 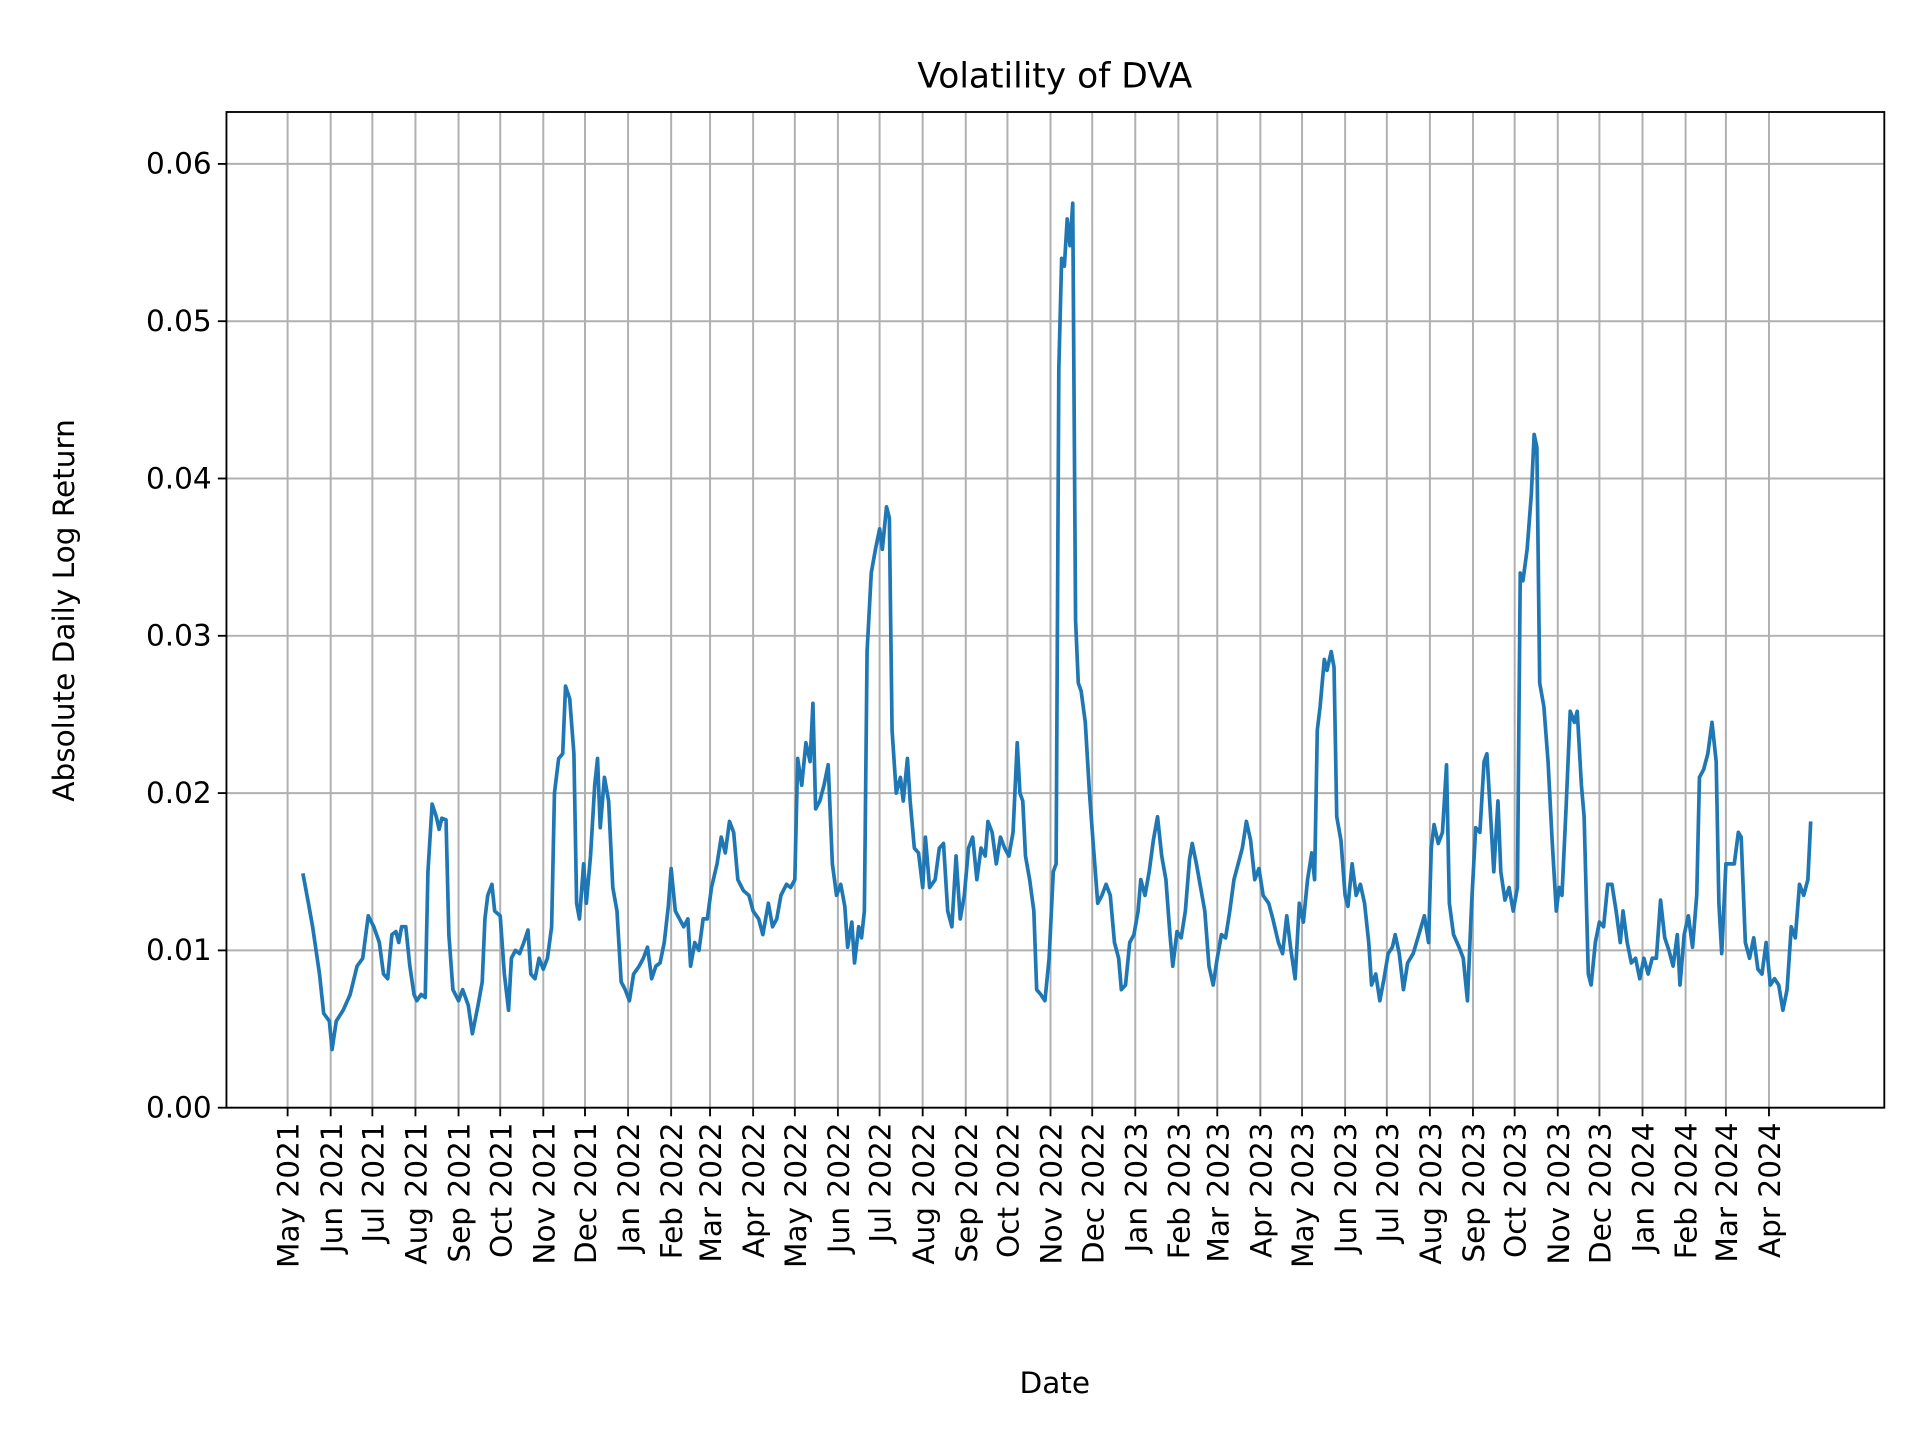 What do you see at coordinates (967, 1192) in the screenshot?
I see `x-tick-label: Sep 2022` at bounding box center [967, 1192].